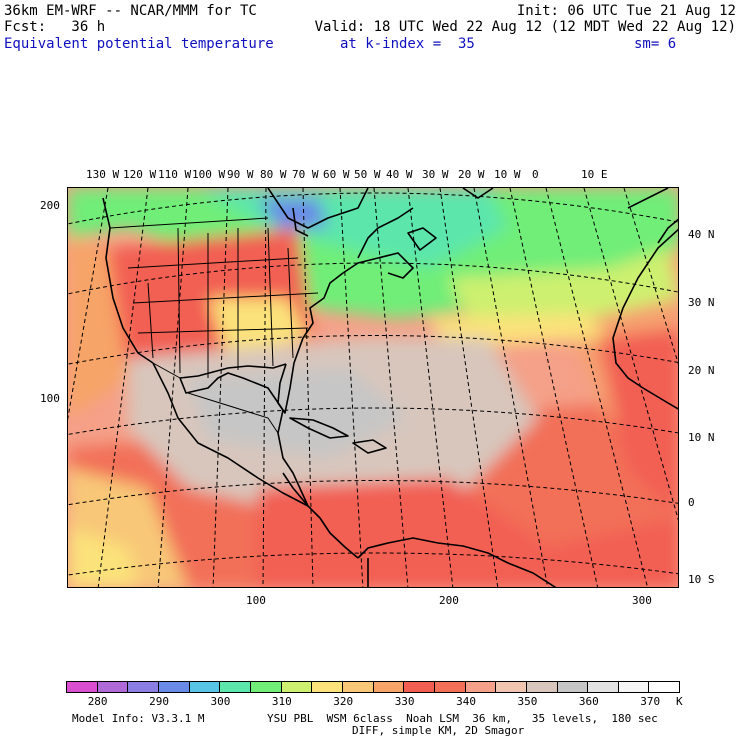 This screenshot has height=740, width=740. Describe the element at coordinates (679, 701) in the screenshot. I see `colorbar-unit: K` at that location.